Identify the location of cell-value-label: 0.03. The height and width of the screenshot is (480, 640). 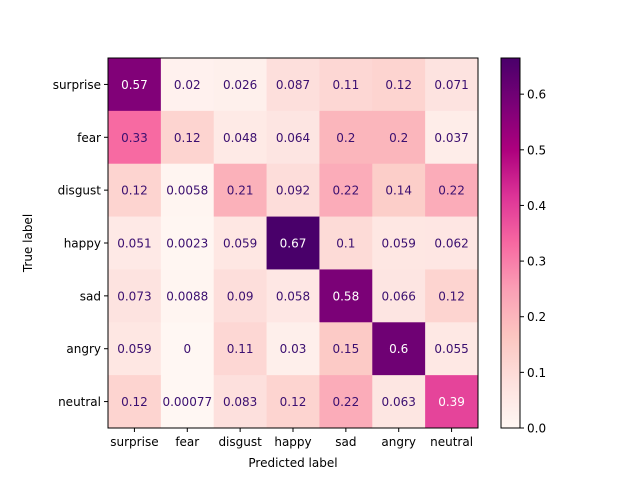
(293, 349).